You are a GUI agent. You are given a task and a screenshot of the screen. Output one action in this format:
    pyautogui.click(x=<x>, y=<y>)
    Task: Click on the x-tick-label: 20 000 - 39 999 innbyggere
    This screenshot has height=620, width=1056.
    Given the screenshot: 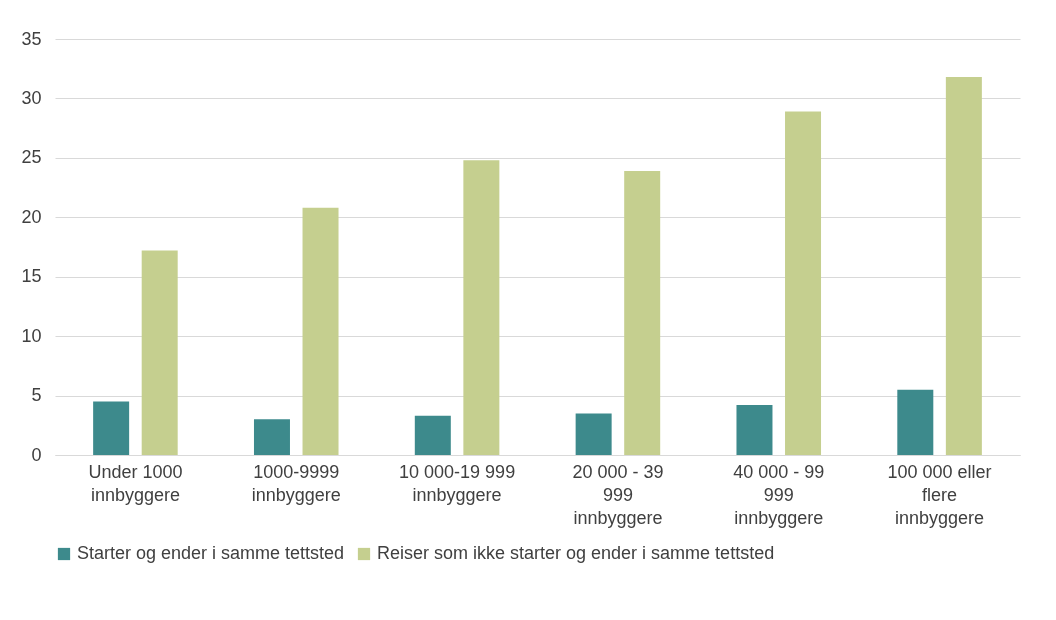 What is the action you would take?
    pyautogui.click(x=618, y=494)
    